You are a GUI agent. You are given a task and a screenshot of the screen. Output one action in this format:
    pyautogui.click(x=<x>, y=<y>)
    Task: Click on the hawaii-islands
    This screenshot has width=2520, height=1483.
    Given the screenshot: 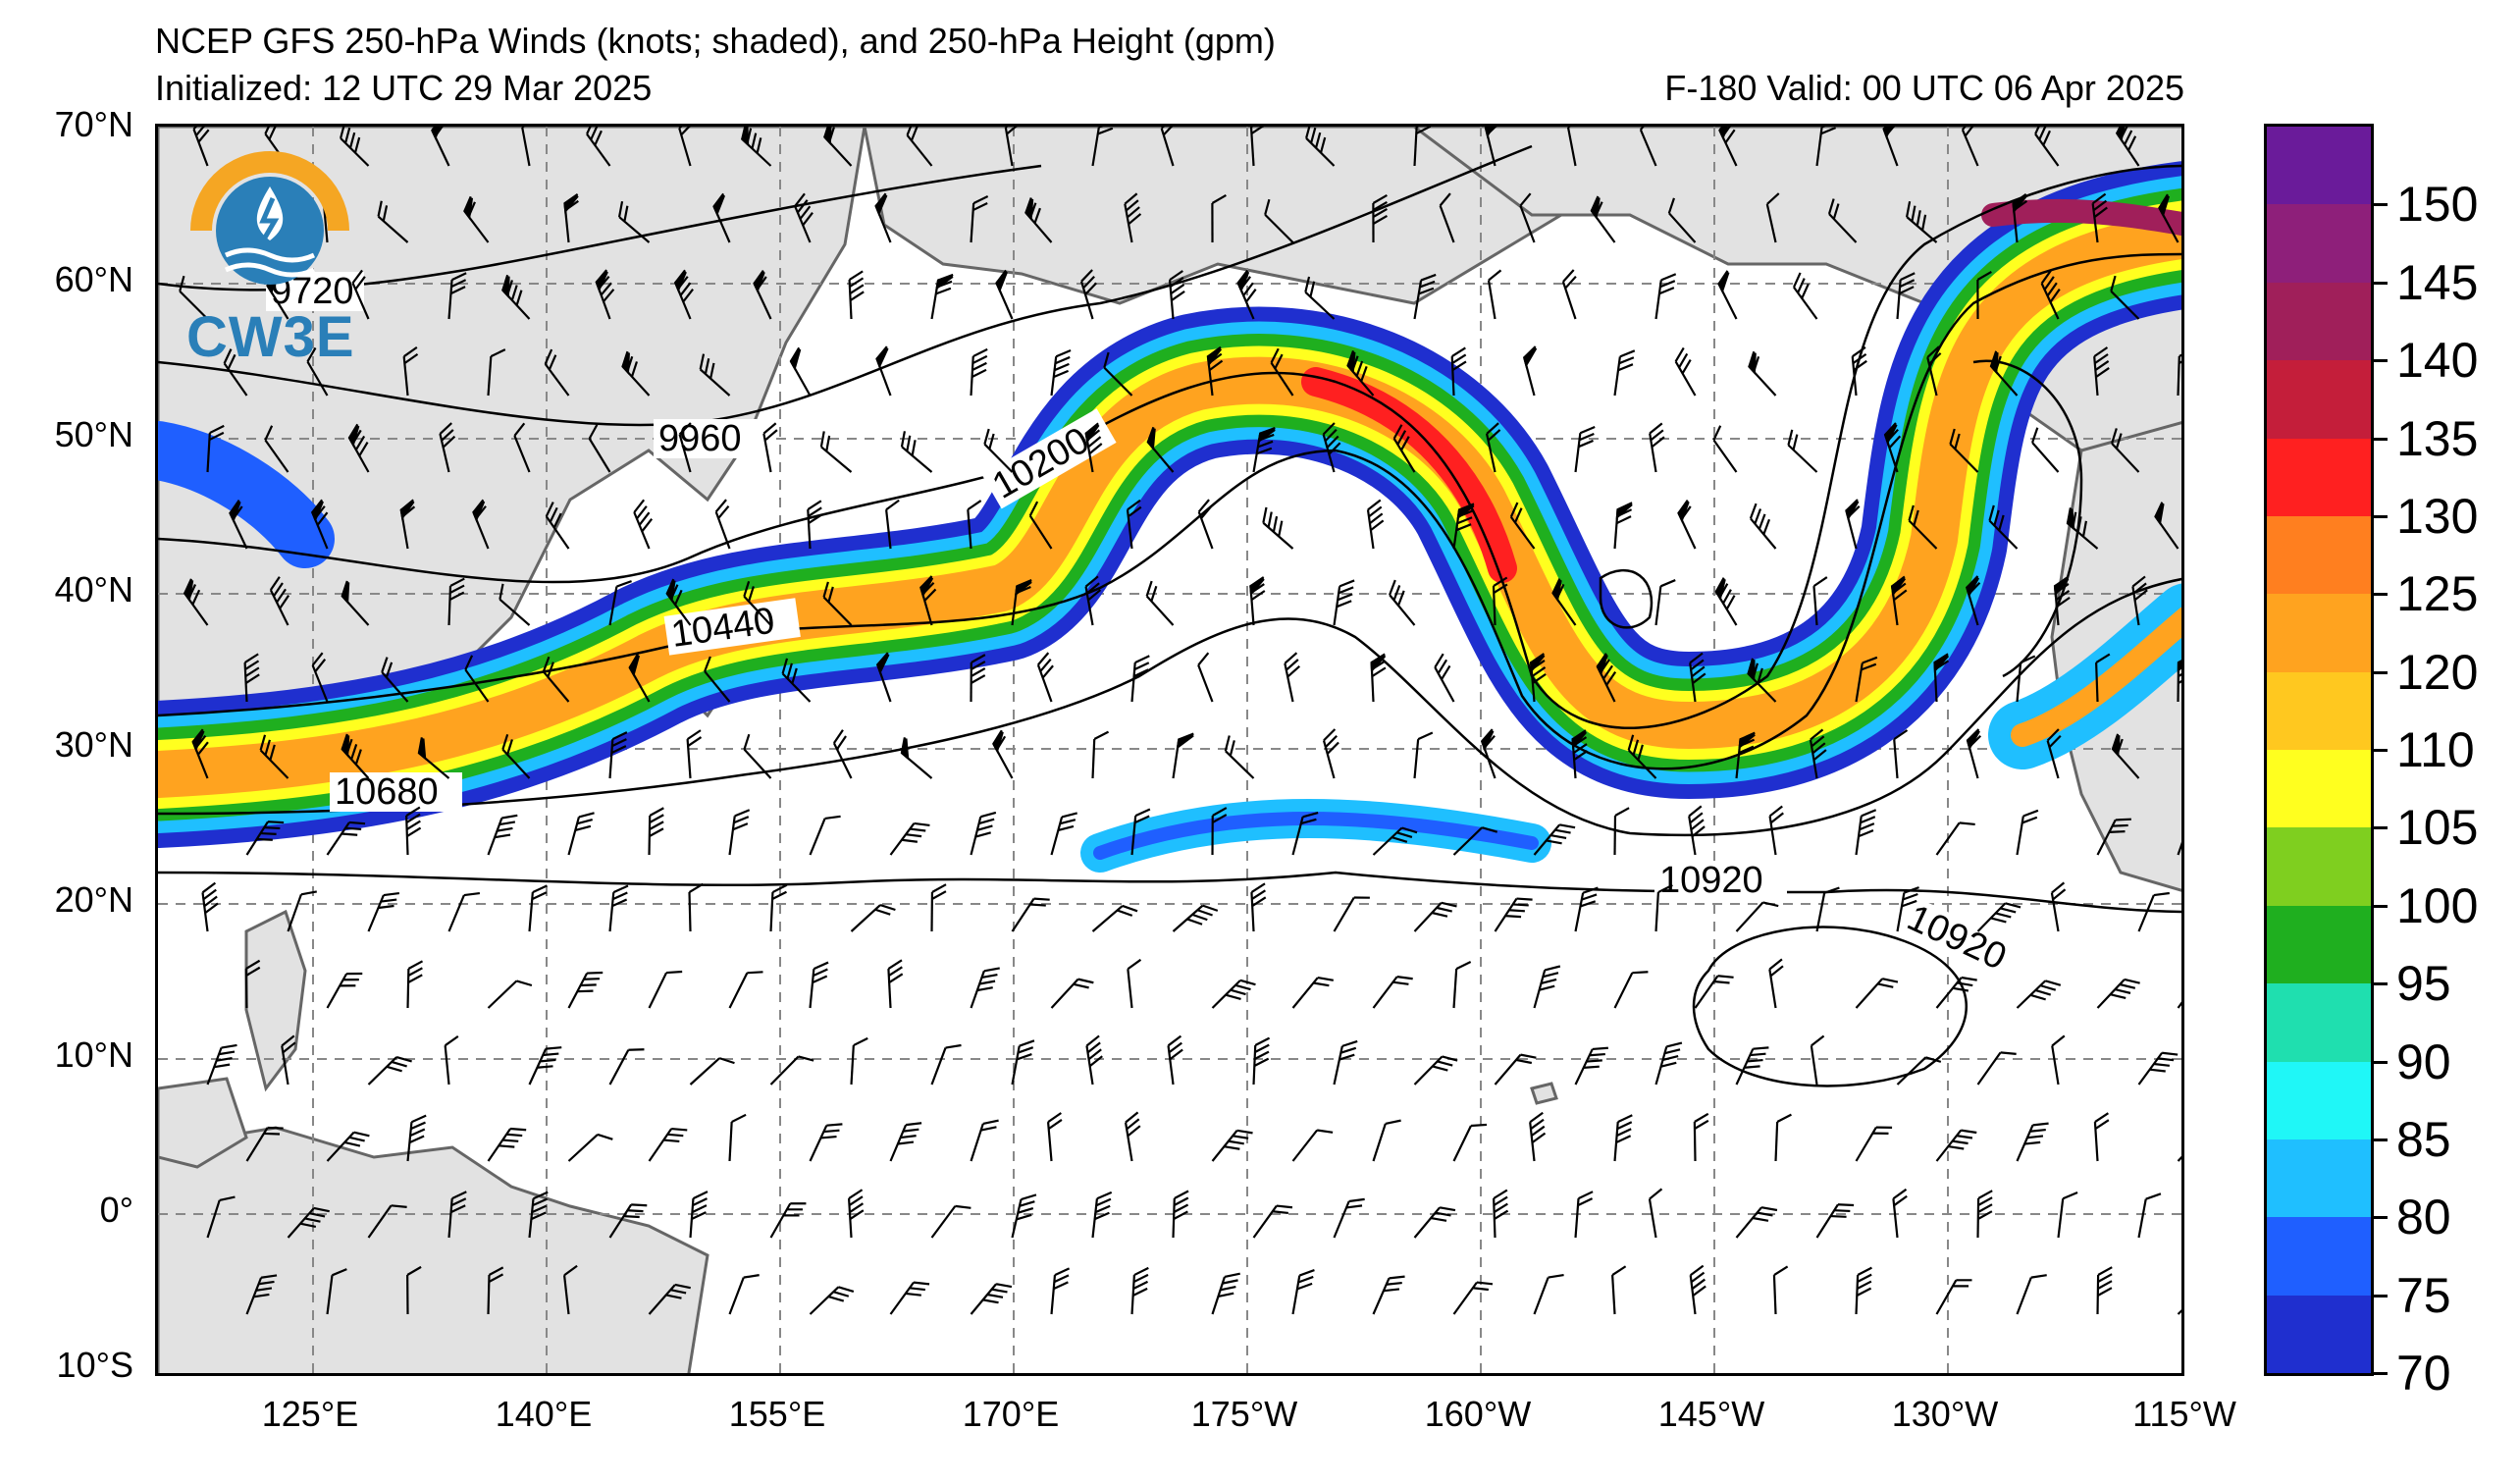 What is the action you would take?
    pyautogui.click(x=1544, y=1094)
    